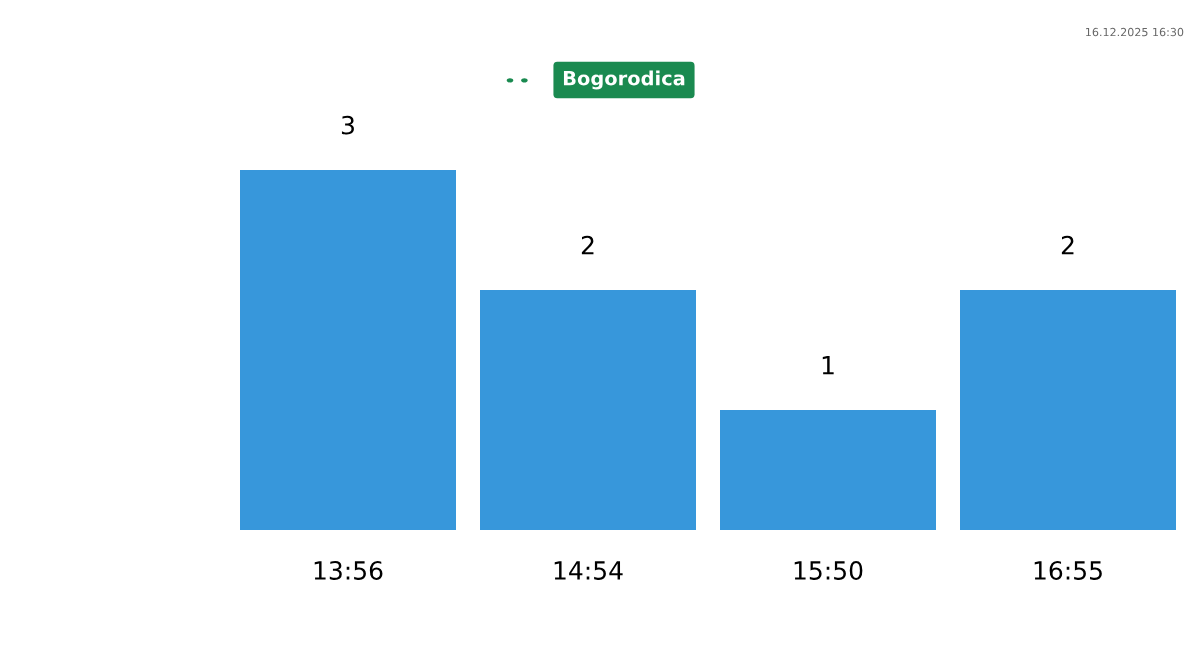 The image size is (1200, 651). Describe the element at coordinates (348, 570) in the screenshot. I see `x-tick-label: 13:56` at that location.